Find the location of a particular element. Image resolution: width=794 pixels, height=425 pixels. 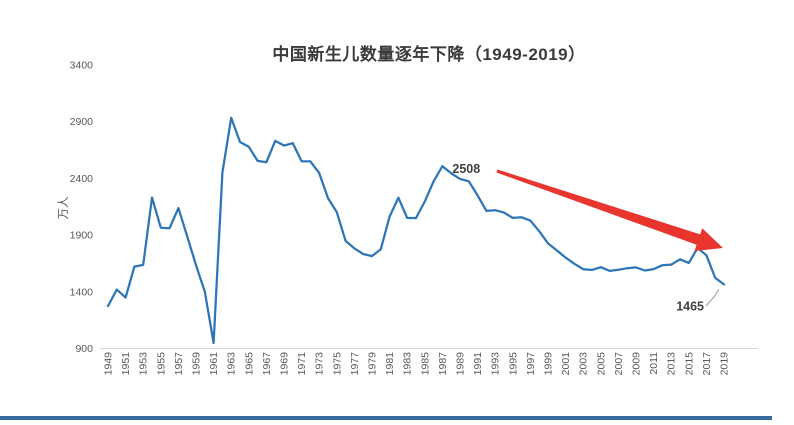

x-tick-label: 2017 is located at coordinates (707, 364).